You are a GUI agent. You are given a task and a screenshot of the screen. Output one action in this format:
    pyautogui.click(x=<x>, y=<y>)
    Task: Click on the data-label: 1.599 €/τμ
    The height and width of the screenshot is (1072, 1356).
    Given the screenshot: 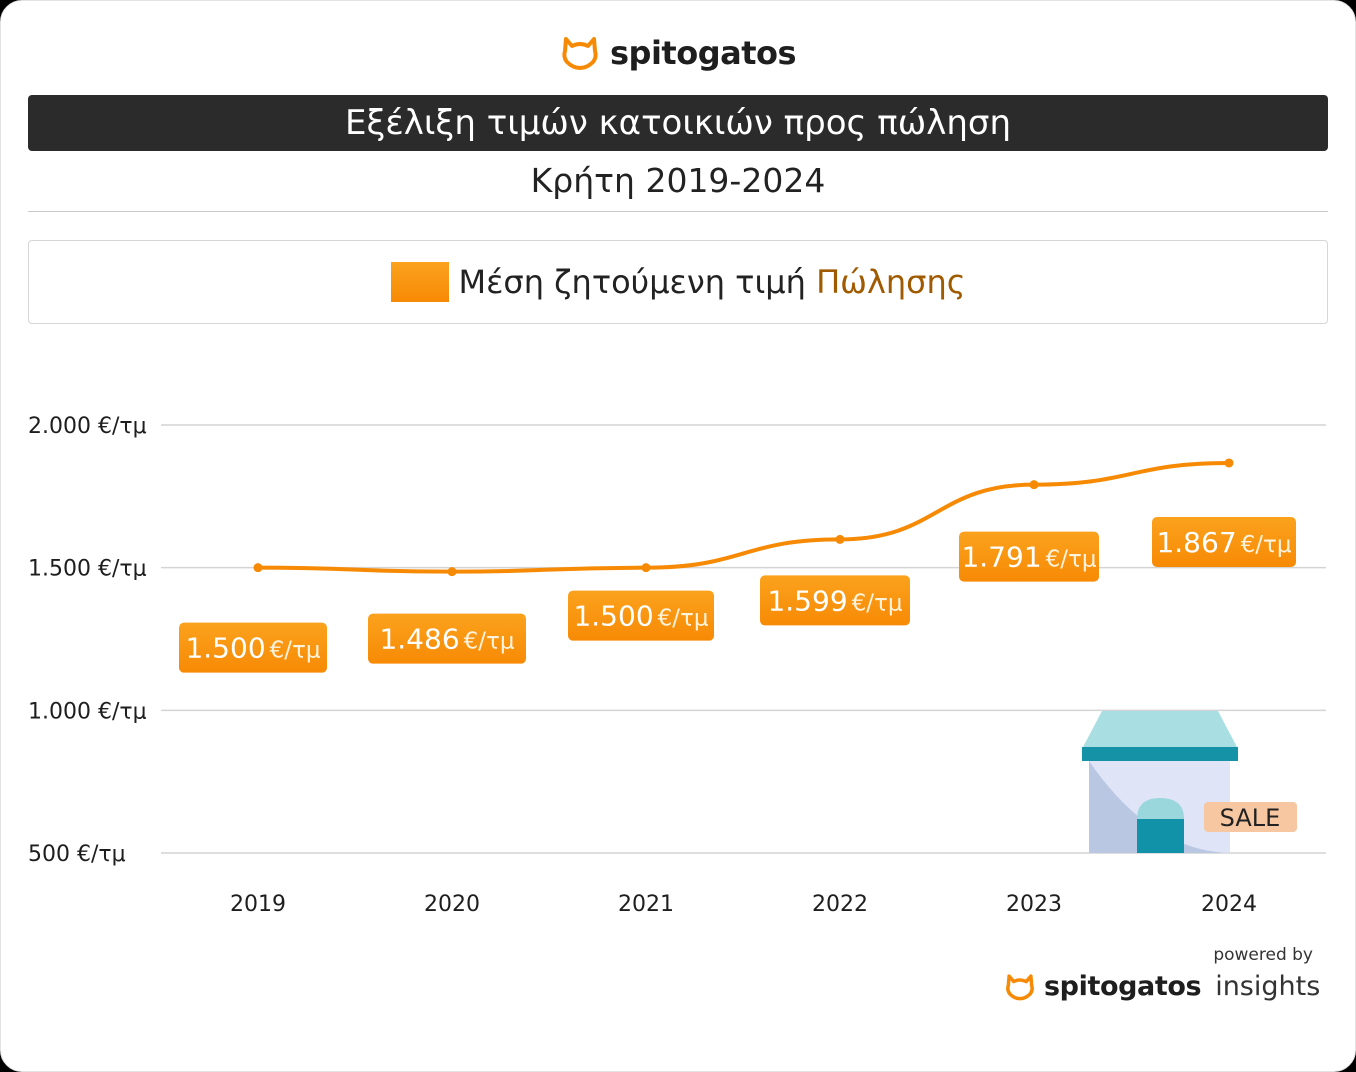 What is the action you would take?
    pyautogui.click(x=835, y=600)
    